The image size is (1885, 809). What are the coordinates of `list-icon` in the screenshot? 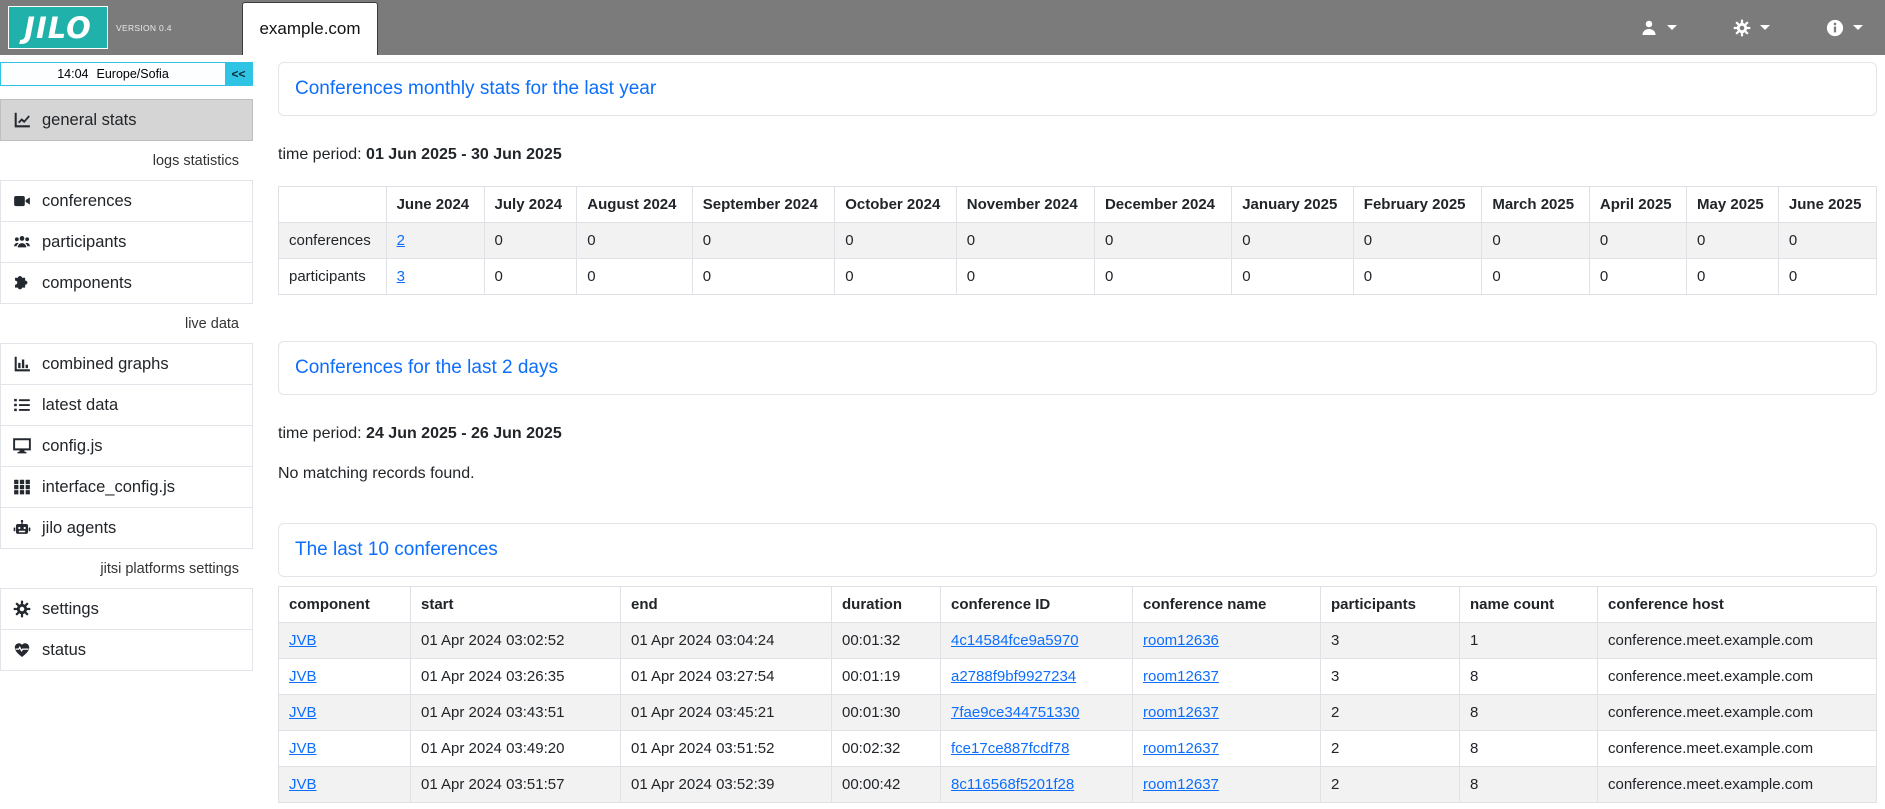 It's located at (22, 405).